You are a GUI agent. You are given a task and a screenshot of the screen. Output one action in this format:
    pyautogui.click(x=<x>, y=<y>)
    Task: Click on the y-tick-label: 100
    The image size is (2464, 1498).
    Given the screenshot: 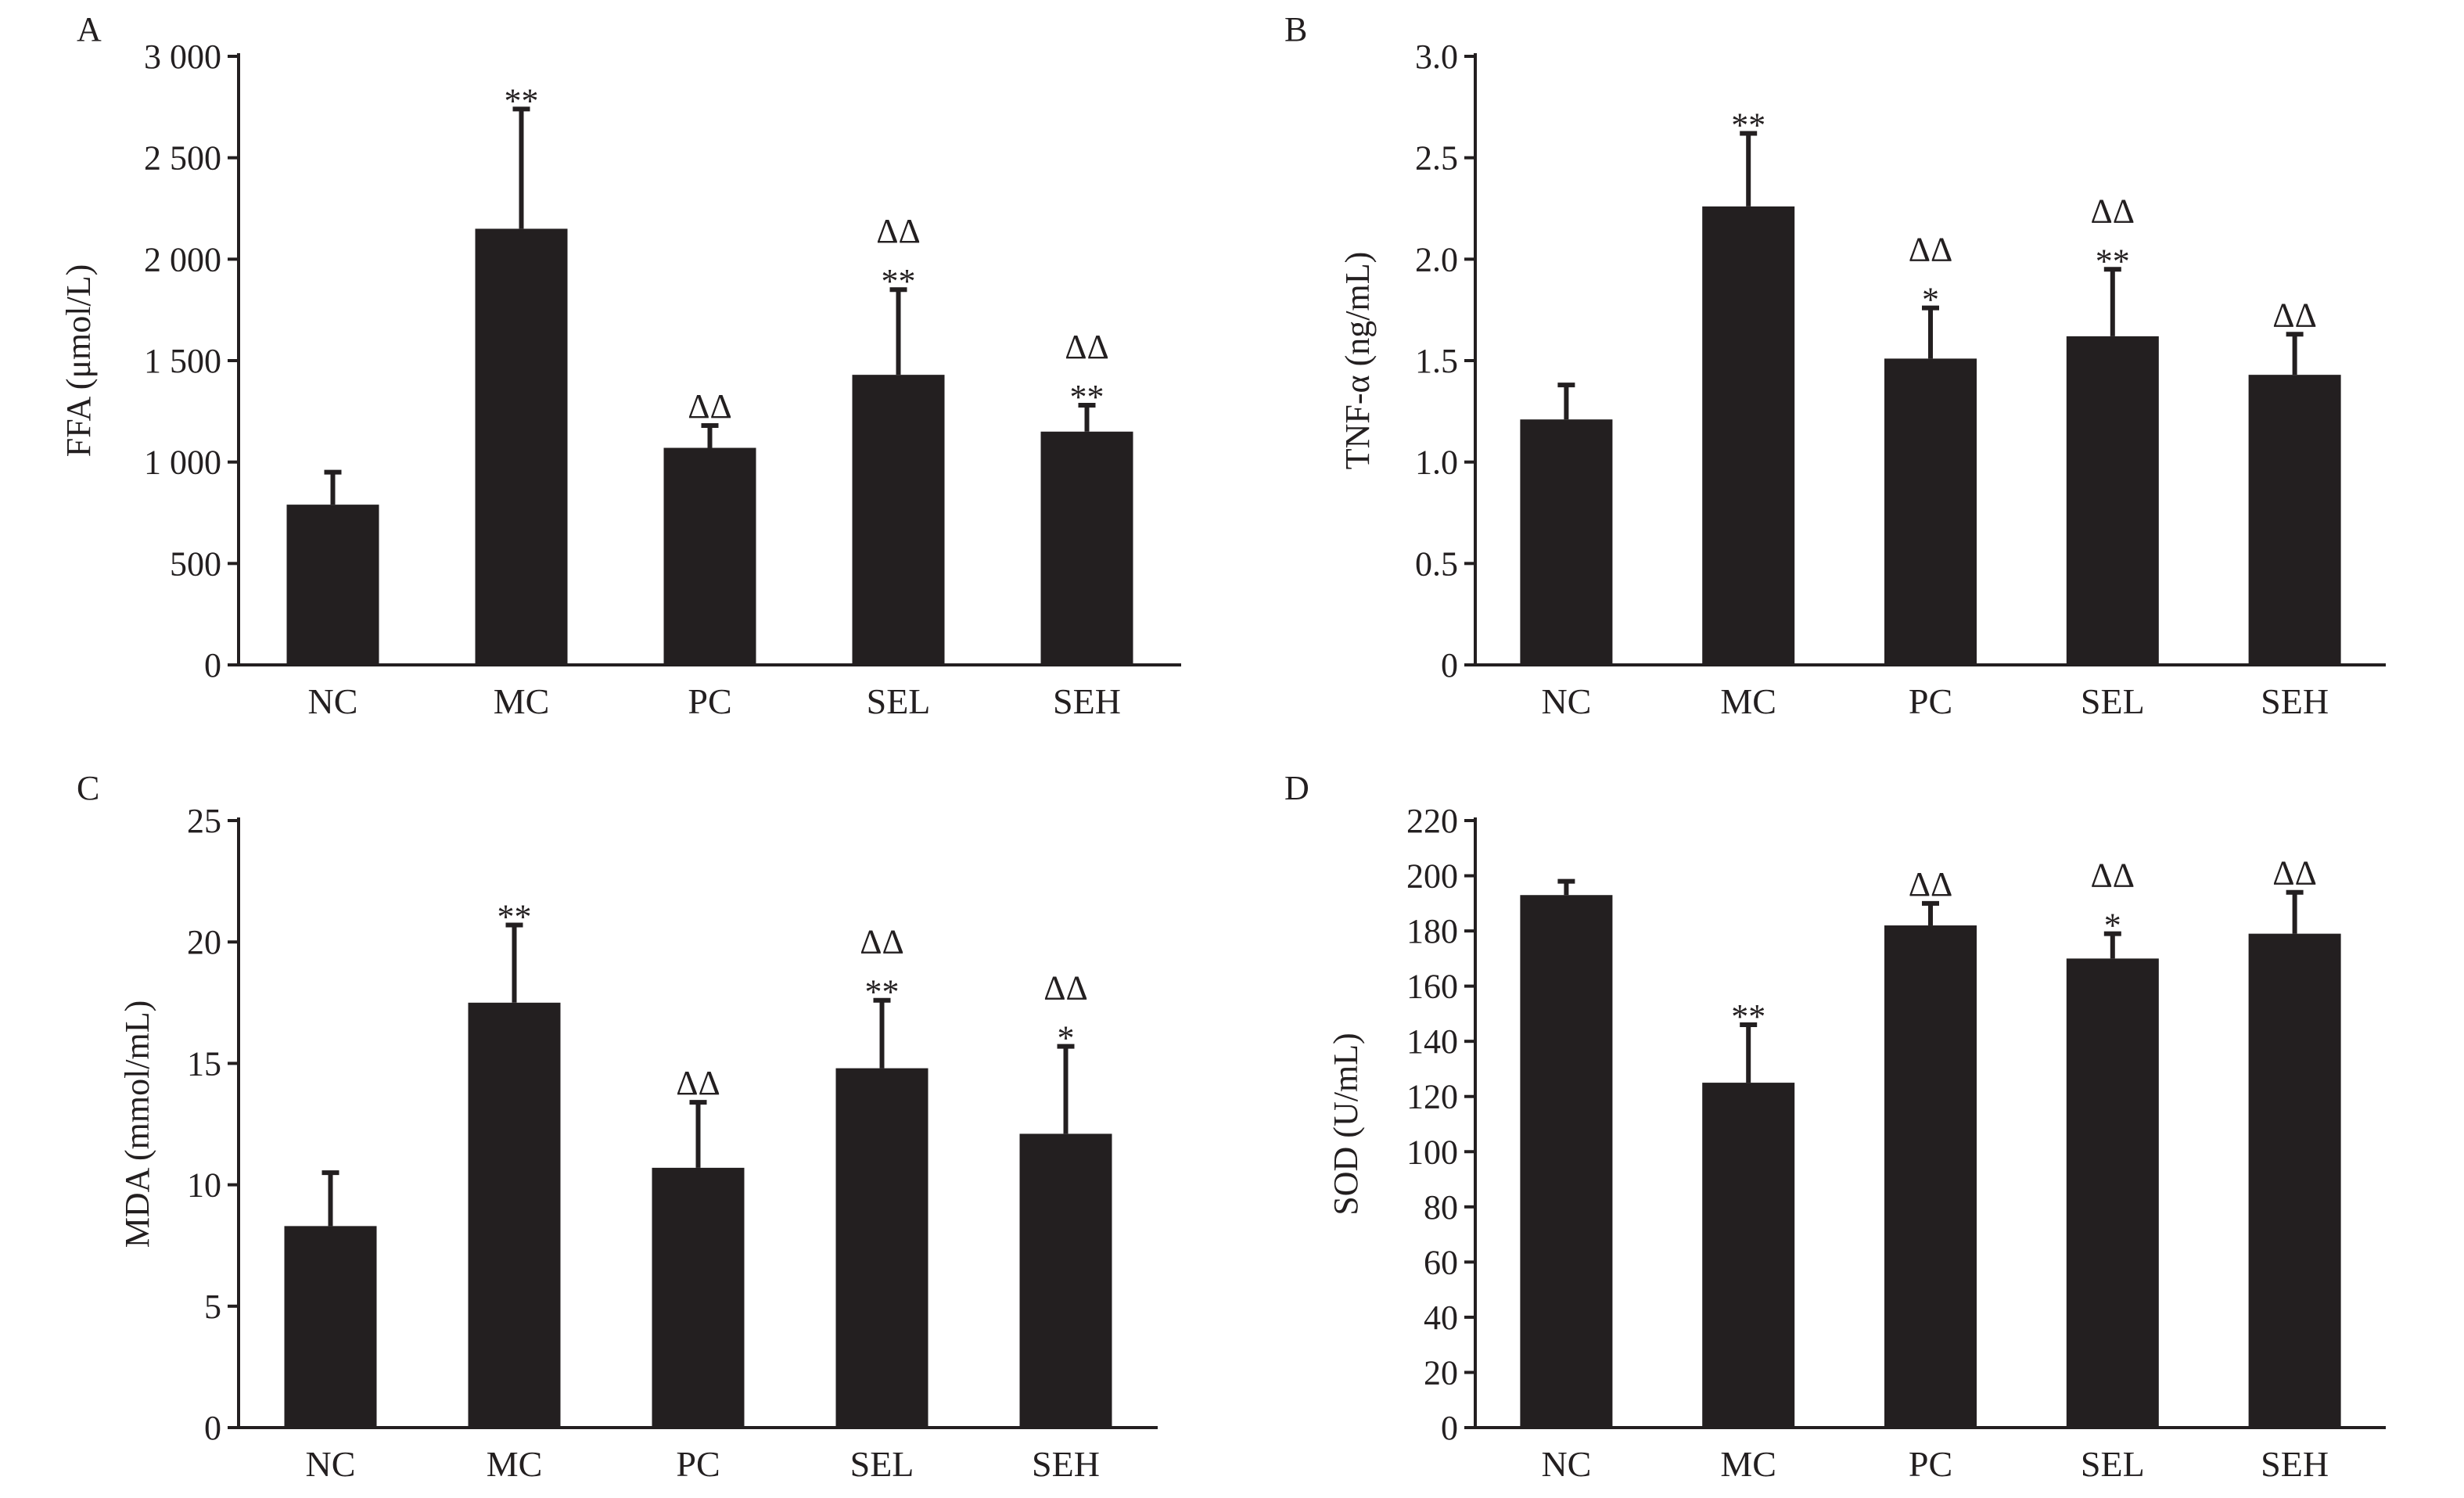 What is the action you would take?
    pyautogui.click(x=1432, y=1152)
    